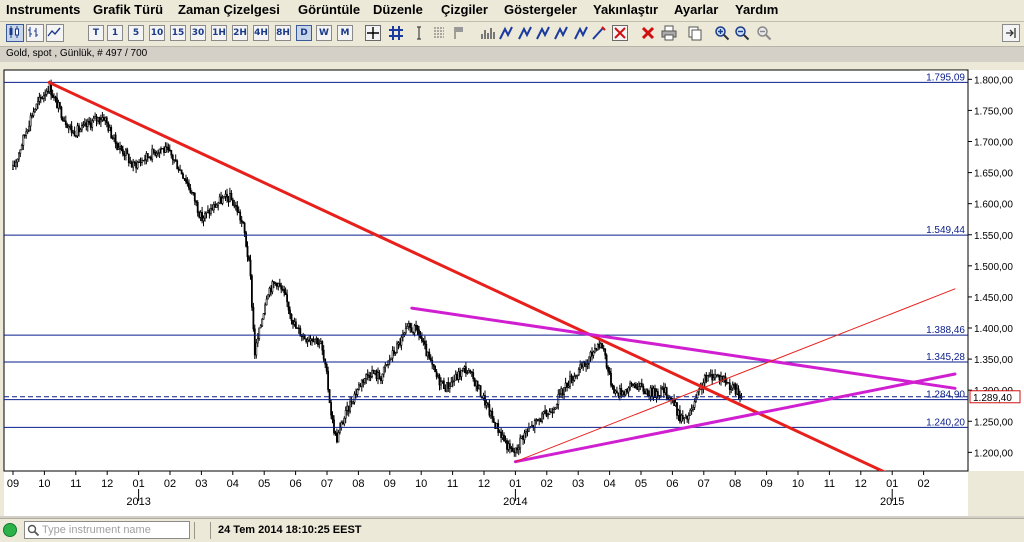 The width and height of the screenshot is (1024, 542). I want to click on timeframe-d-button: D, so click(304, 33).